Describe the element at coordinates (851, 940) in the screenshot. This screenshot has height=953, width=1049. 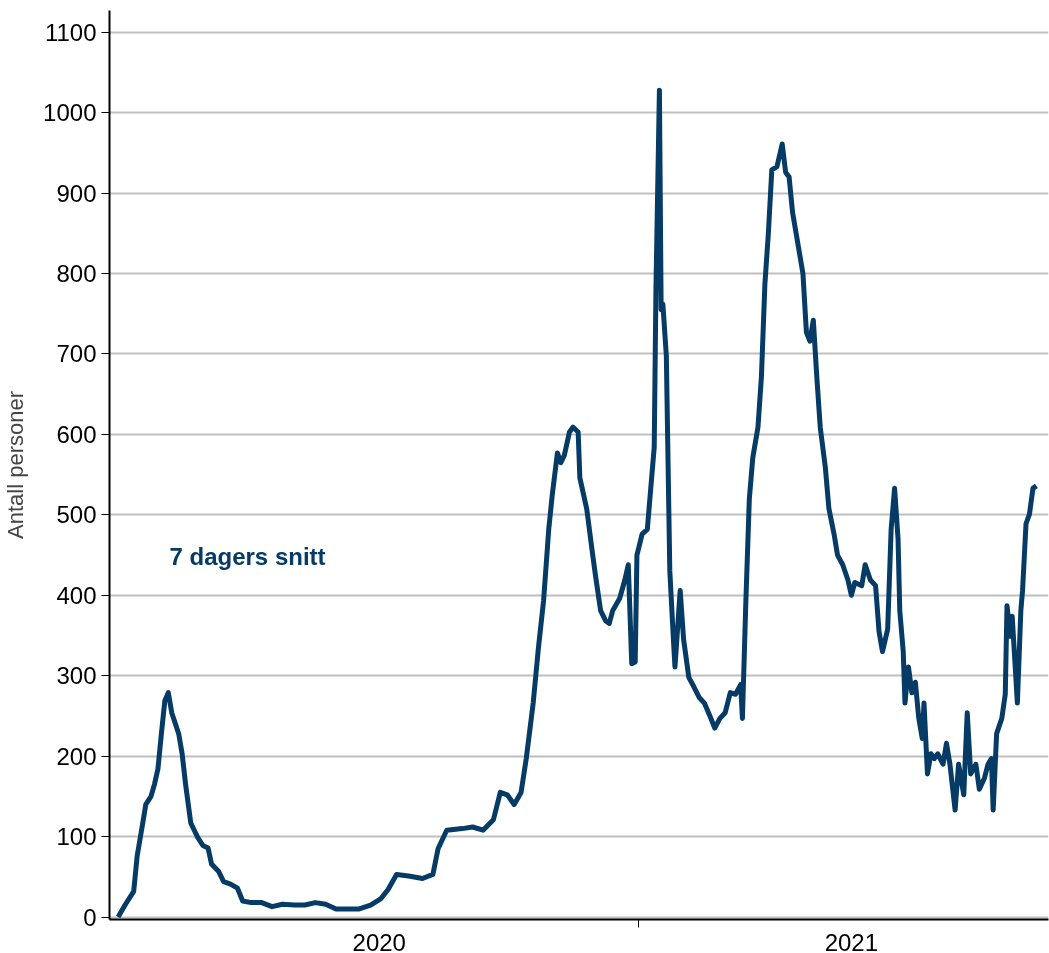
I see `x-tick-label: 2021` at that location.